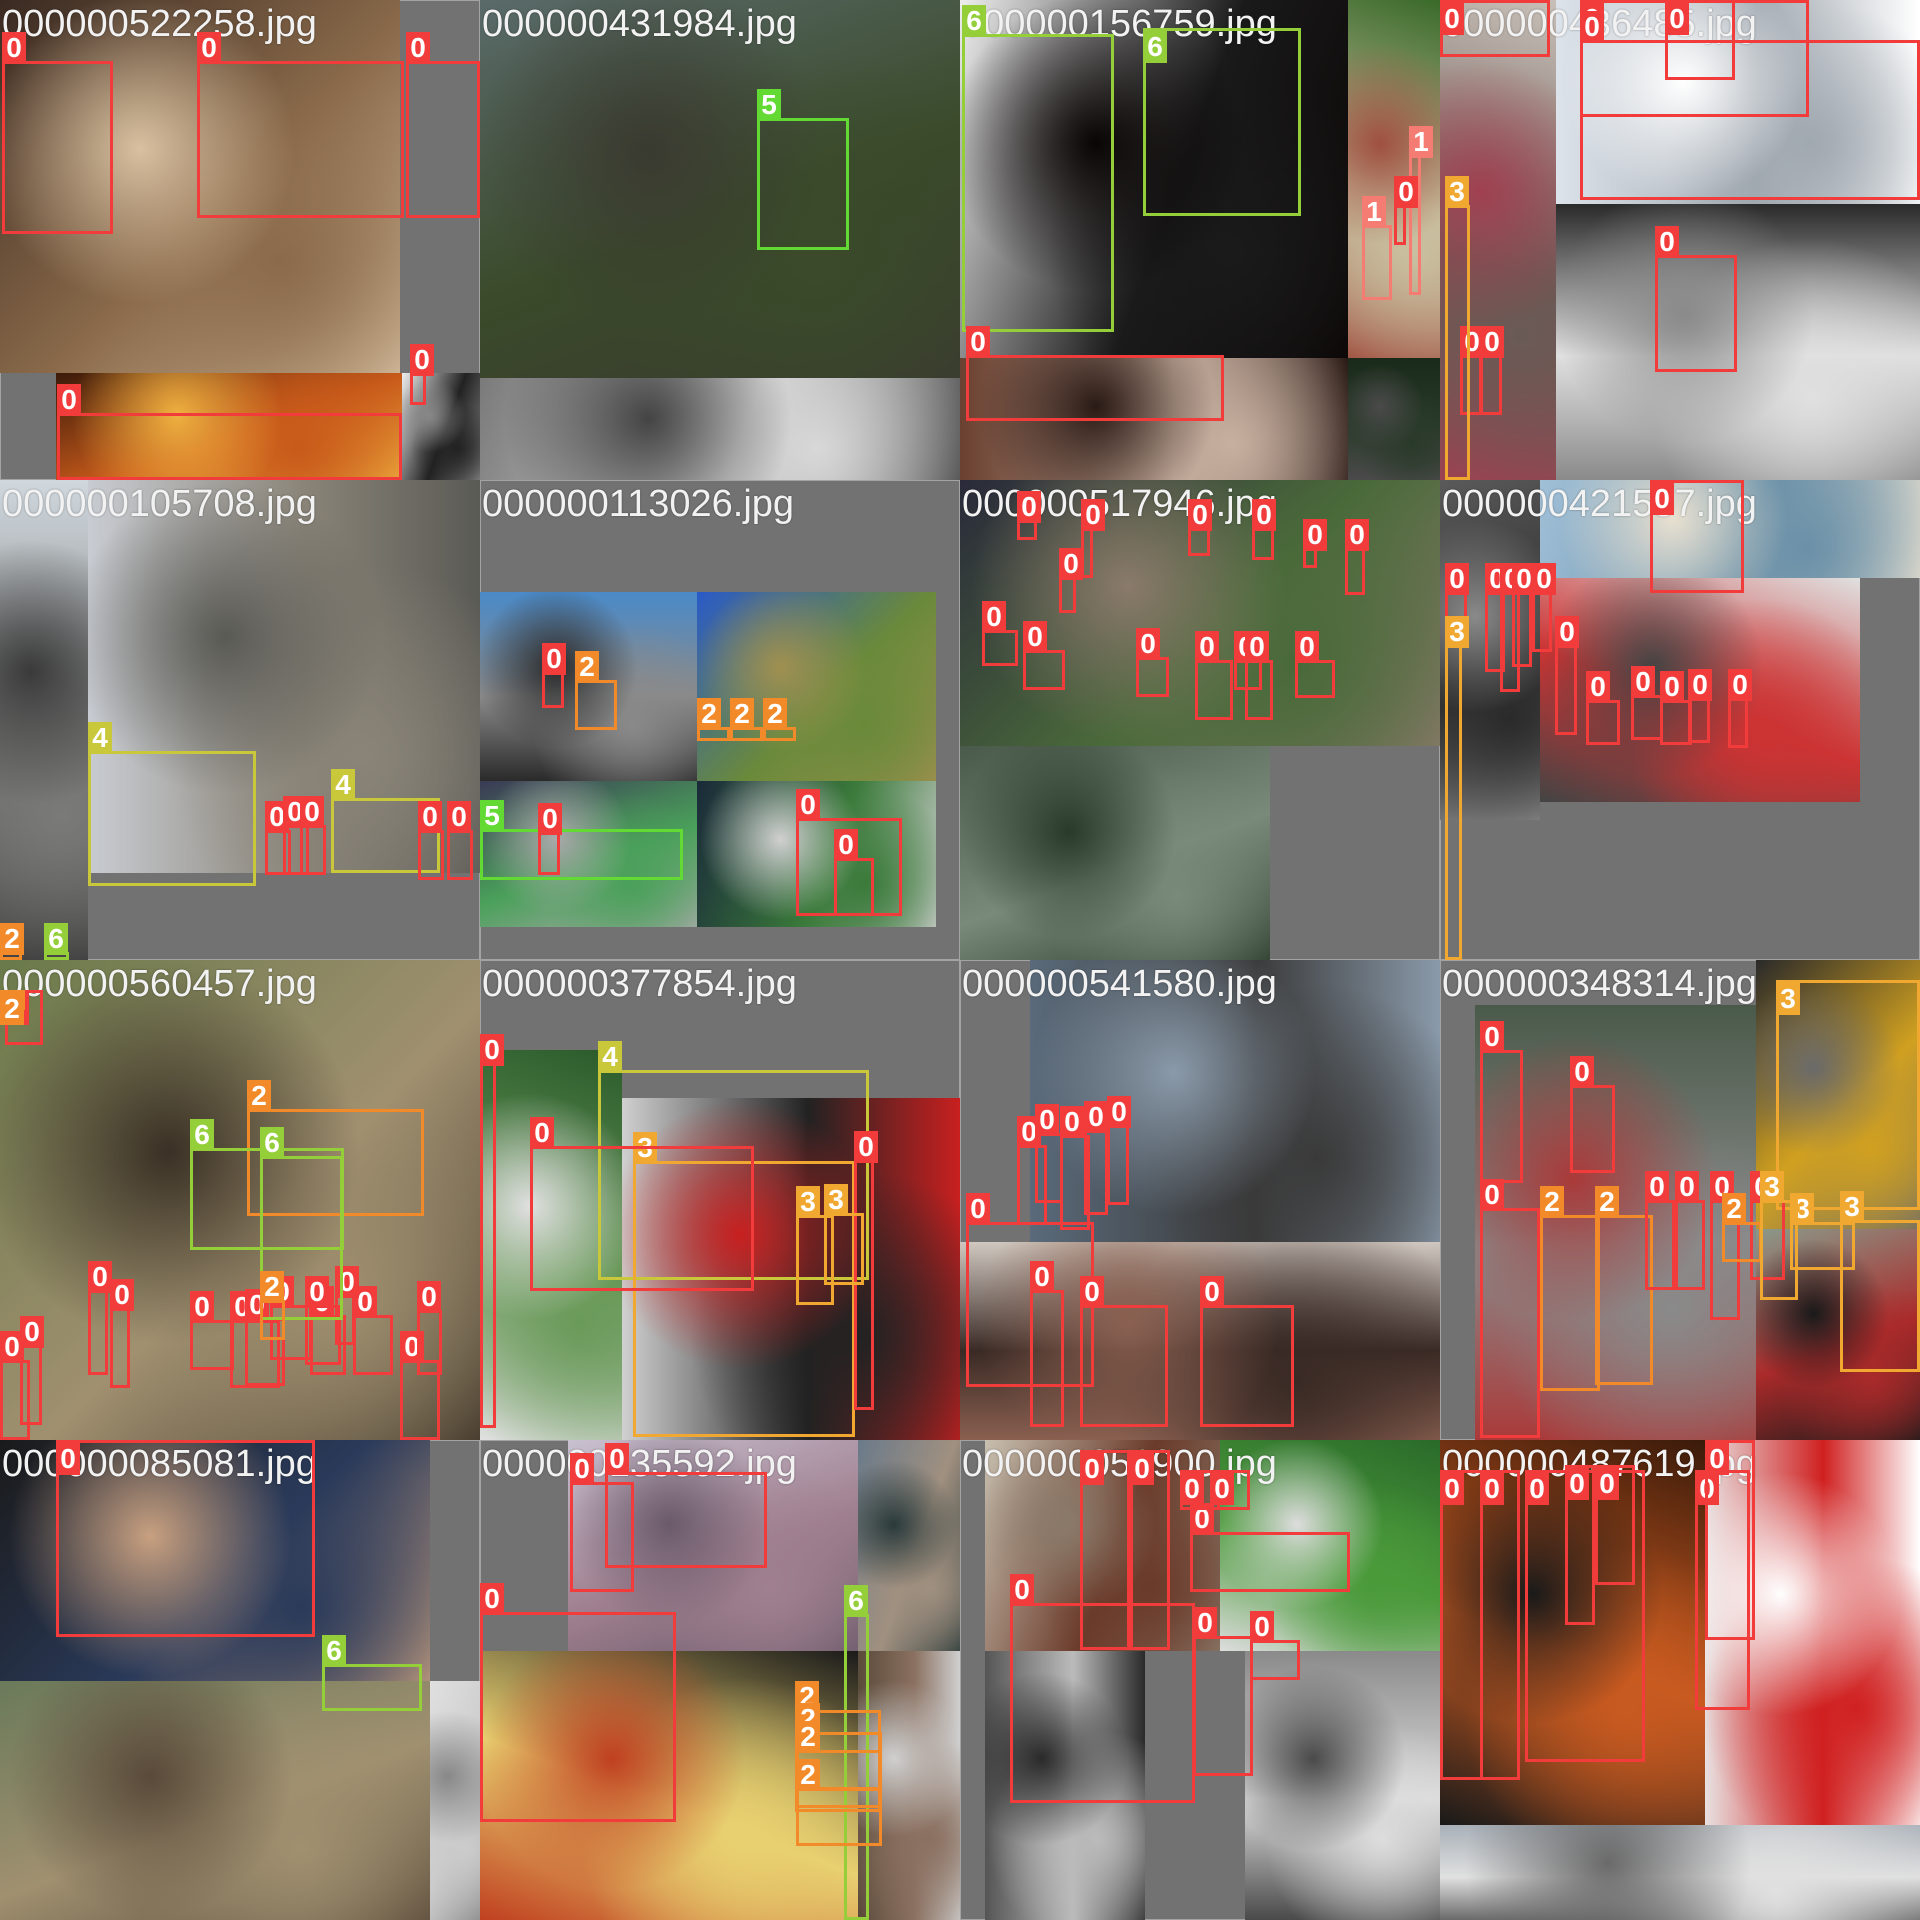 This screenshot has height=1920, width=1920. I want to click on image-filename-label: 000000377854.jpg, so click(639, 984).